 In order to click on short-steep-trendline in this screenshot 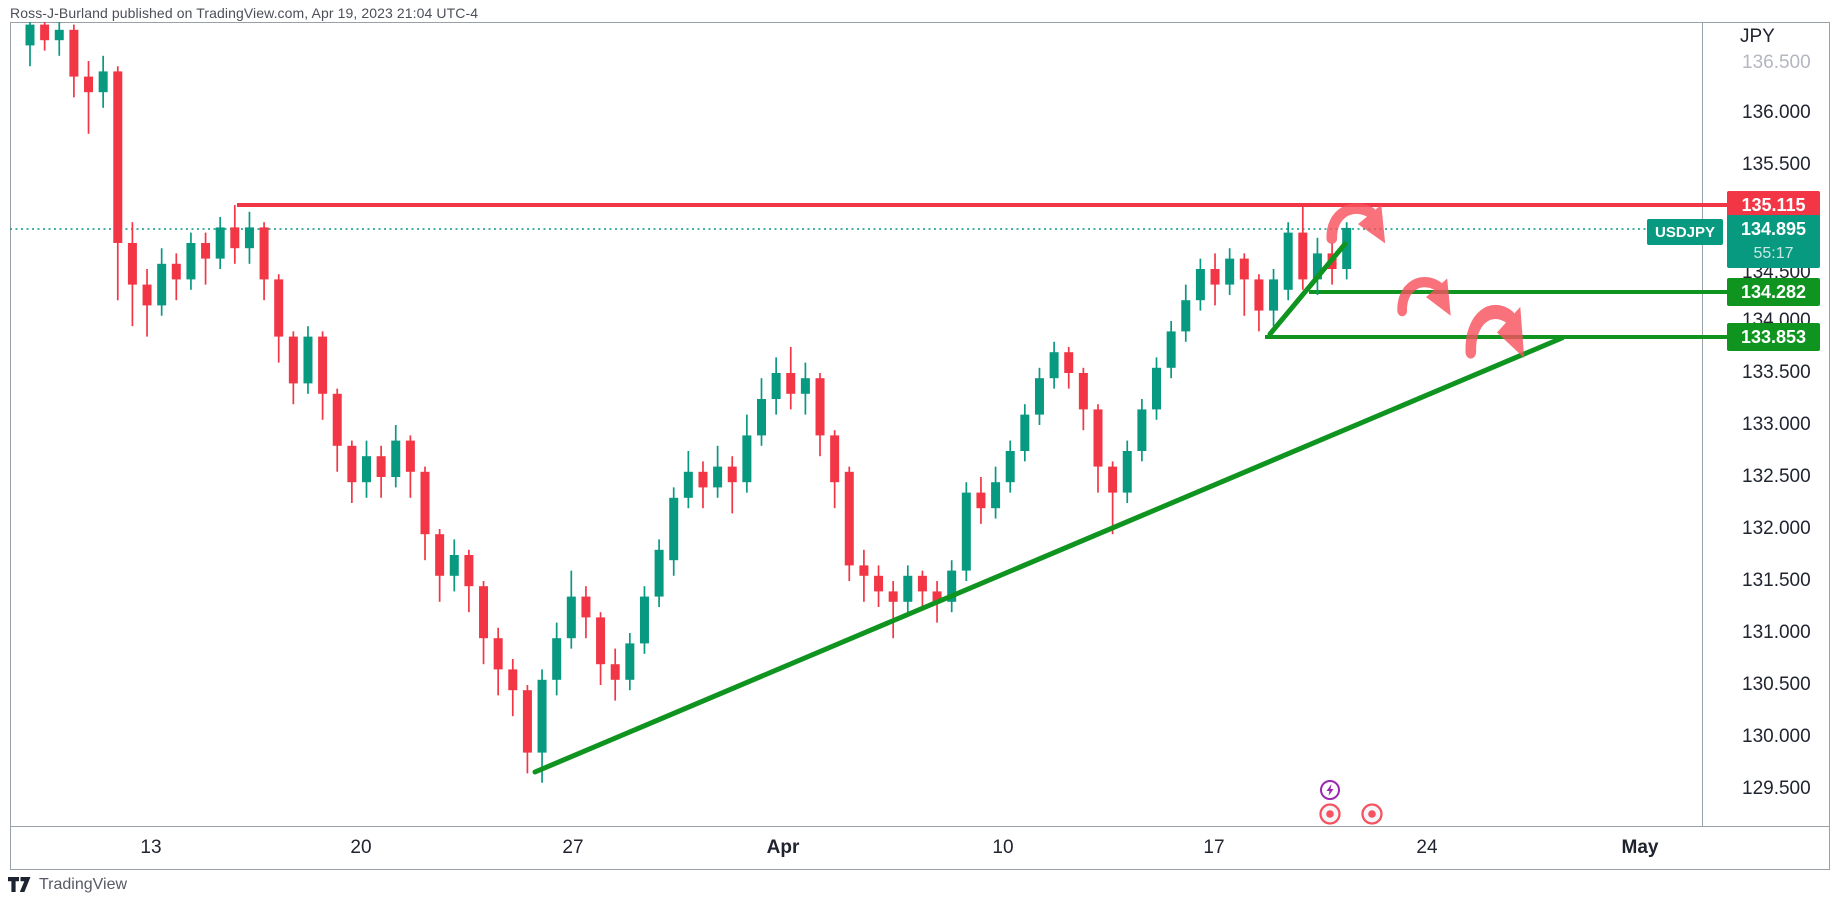, I will do `click(1307, 289)`.